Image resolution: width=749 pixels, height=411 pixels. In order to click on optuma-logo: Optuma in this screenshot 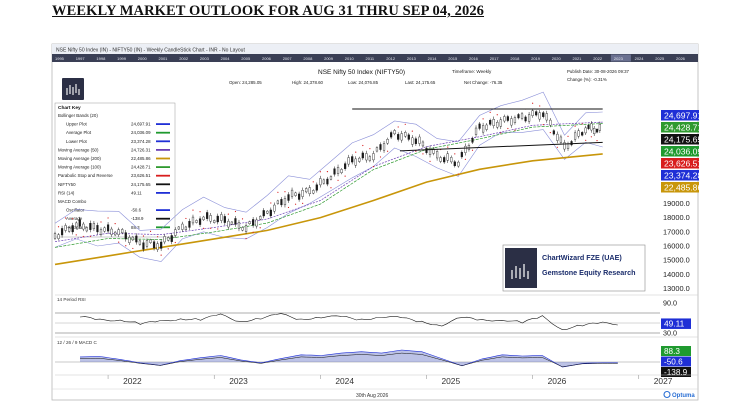, I will do `click(679, 394)`.